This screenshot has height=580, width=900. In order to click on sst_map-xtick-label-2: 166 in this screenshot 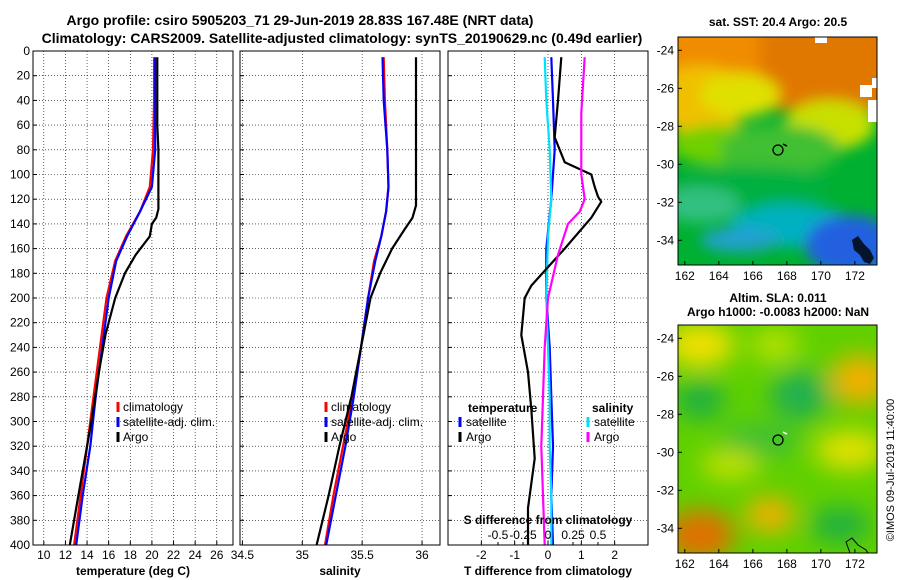, I will do `click(753, 276)`.